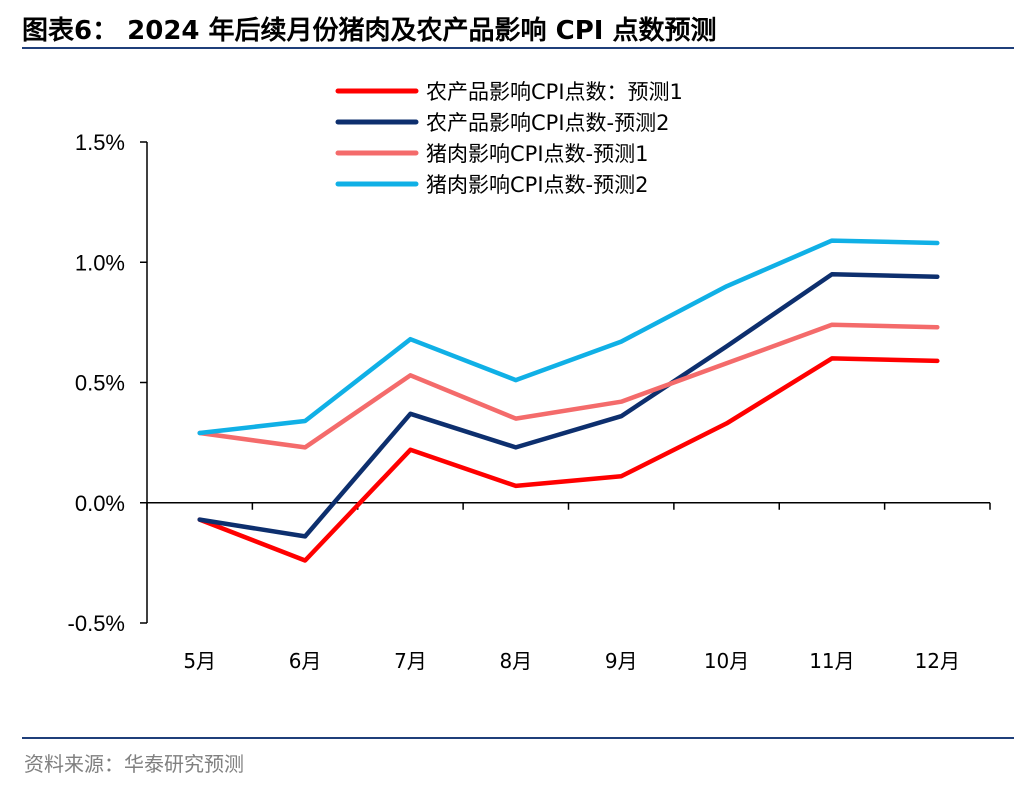 Image resolution: width=1036 pixels, height=792 pixels. What do you see at coordinates (305, 661) in the screenshot?
I see `x-tick-label: 6月` at bounding box center [305, 661].